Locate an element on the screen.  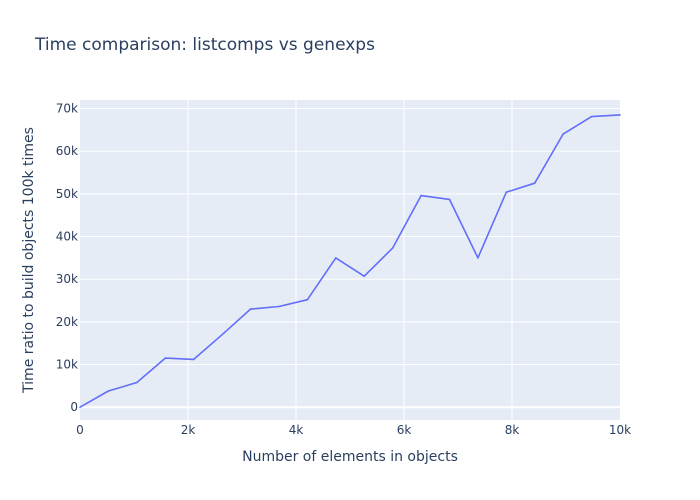
y-axis-title: Time ratio to build objects 100k times is located at coordinates (29, 260).